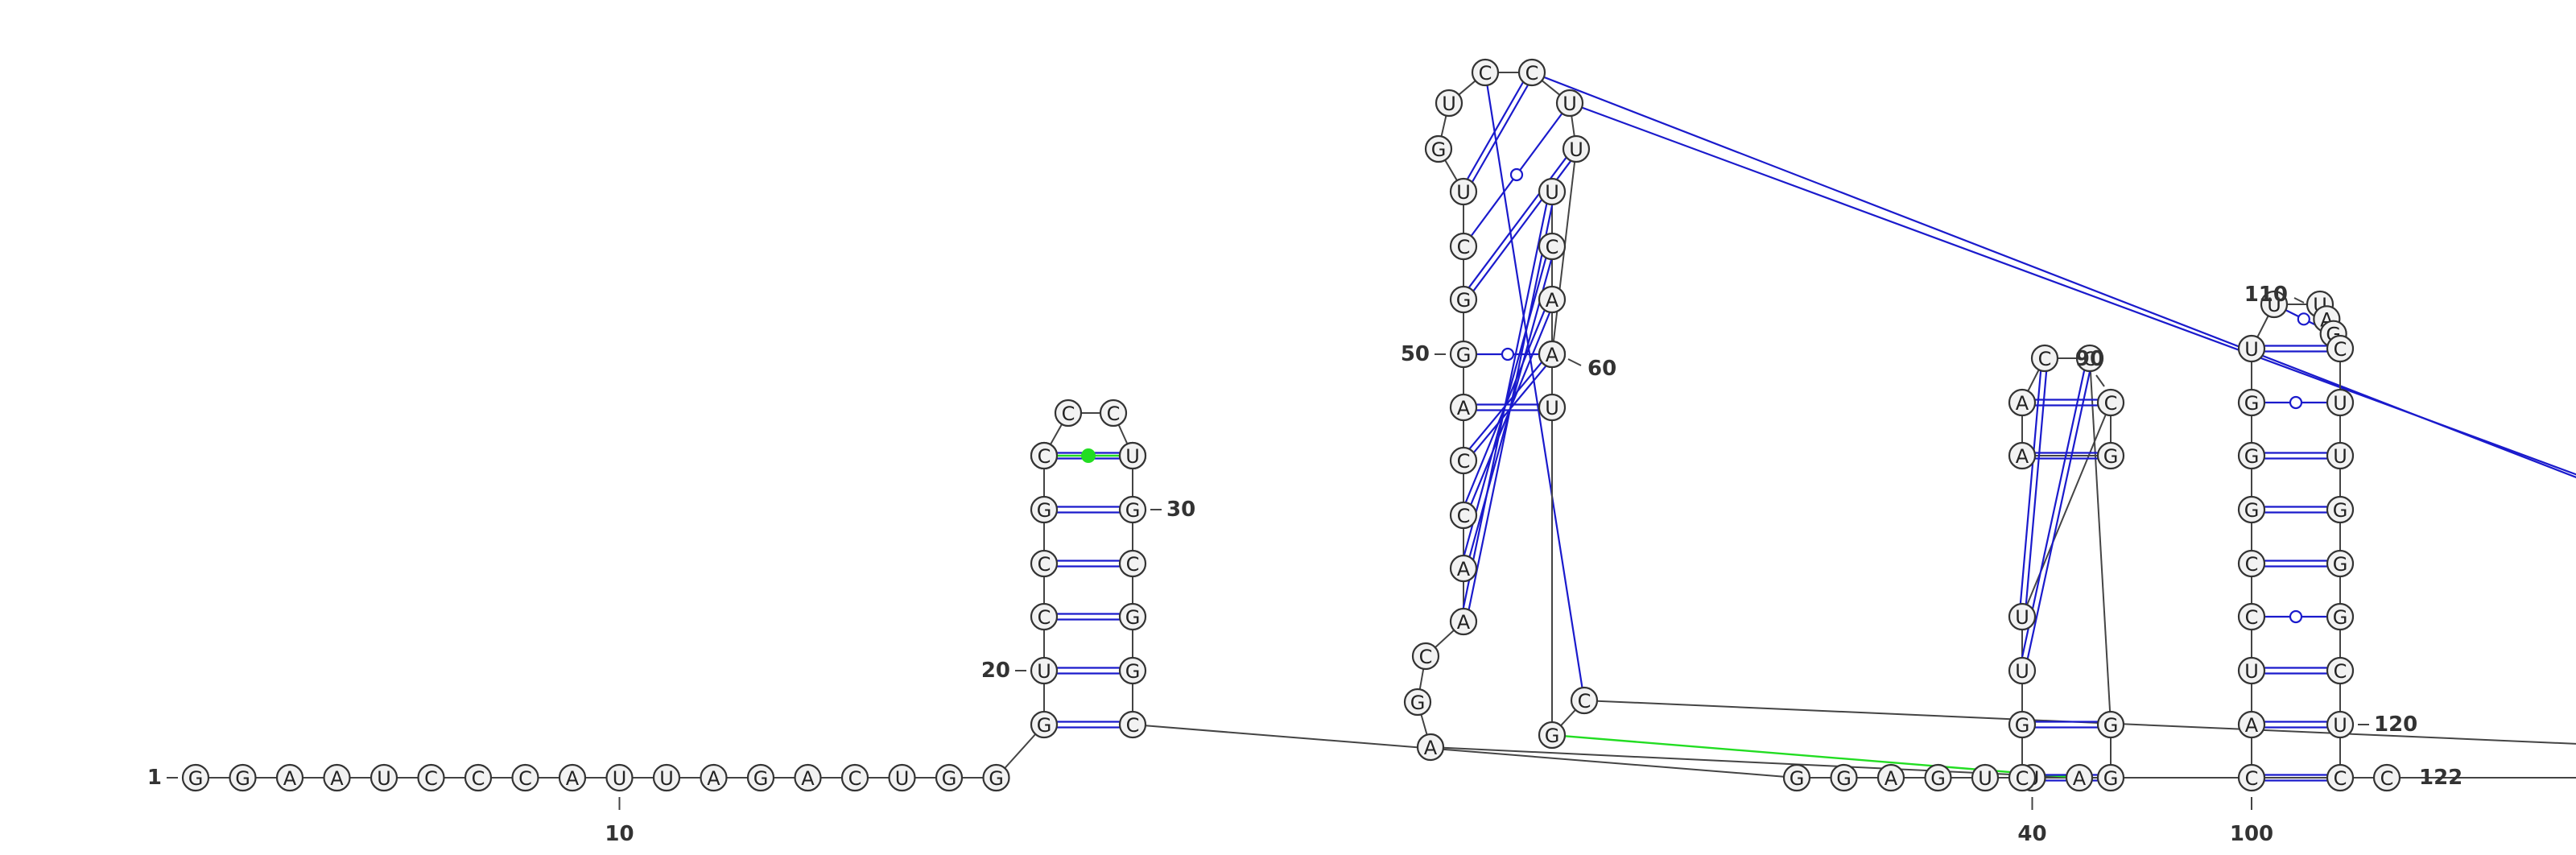 This screenshot has width=2576, height=855. I want to click on position-number: 110, so click(2266, 295).